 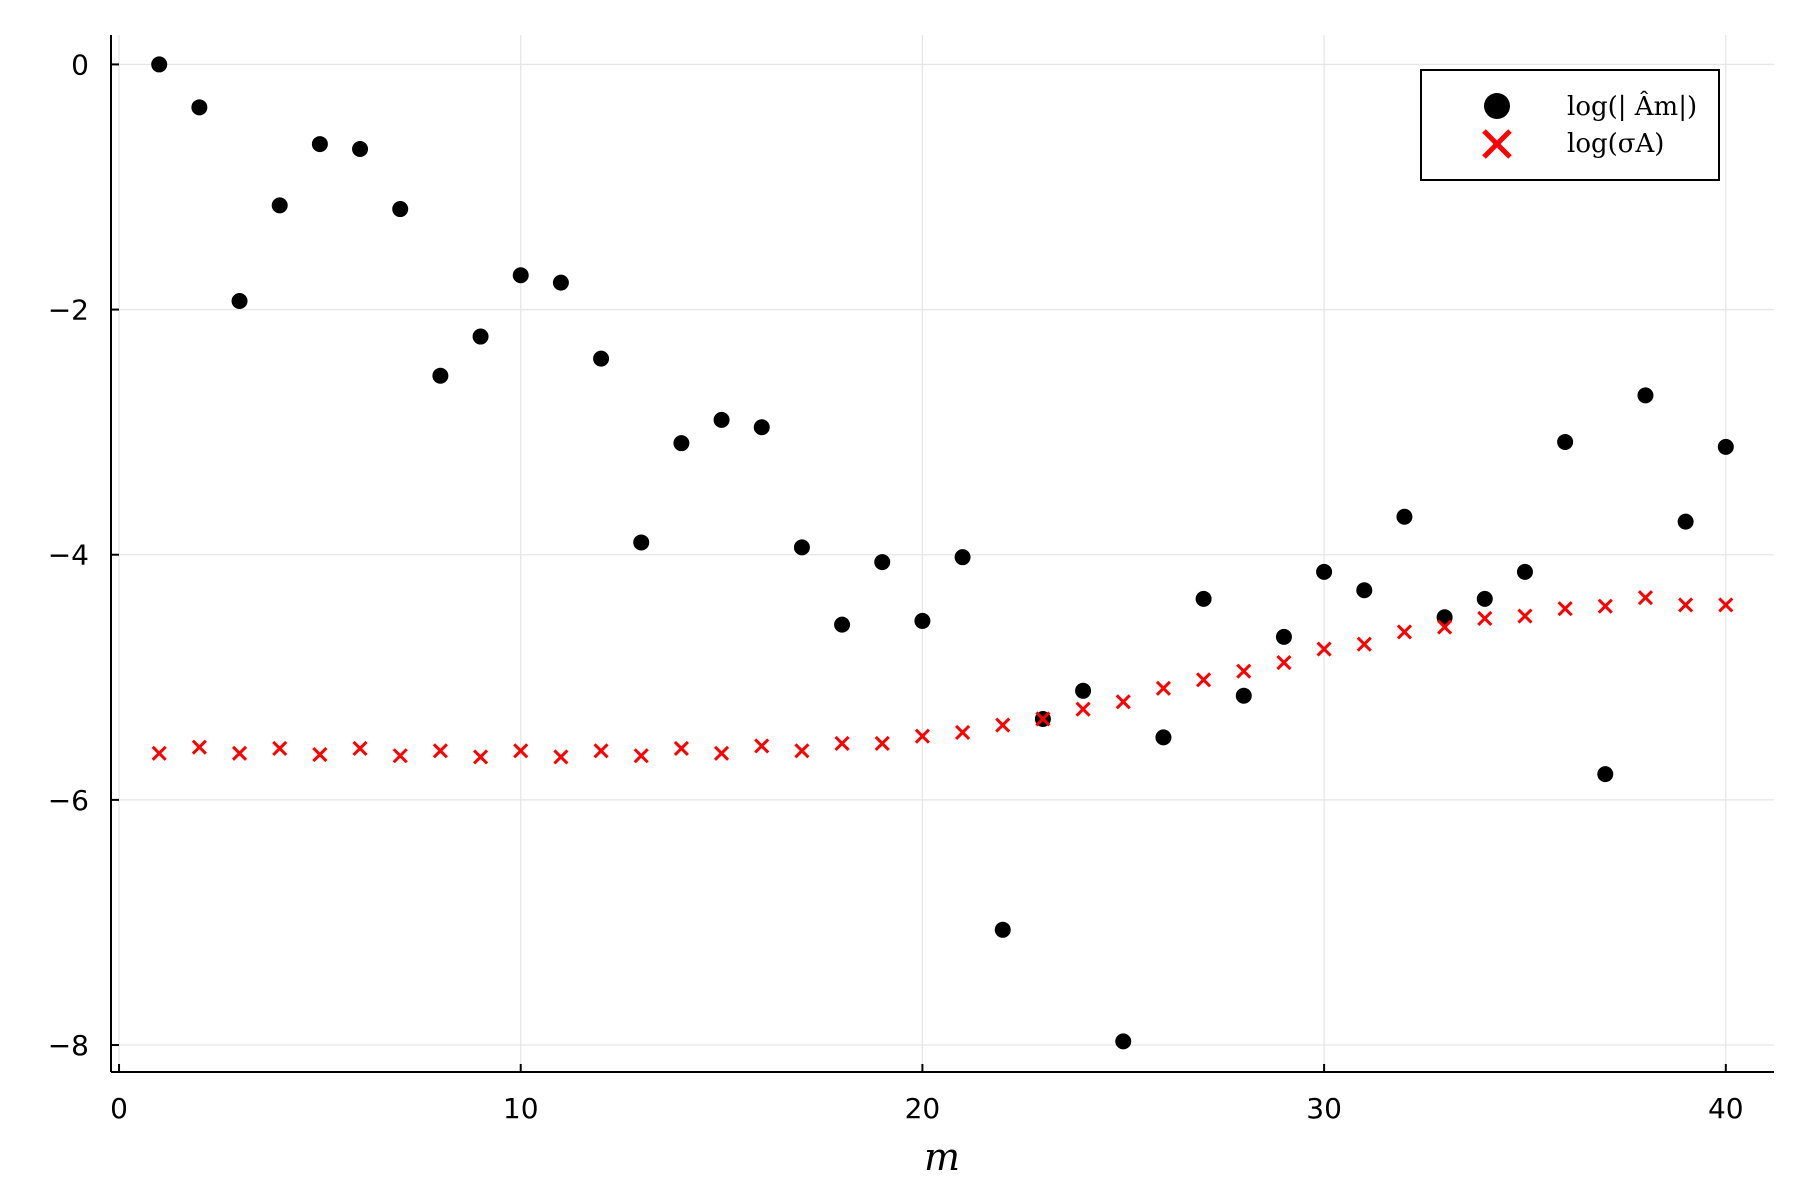 What do you see at coordinates (1632, 106) in the screenshot?
I see `legend-label-series-1: log(| Âm|)` at bounding box center [1632, 106].